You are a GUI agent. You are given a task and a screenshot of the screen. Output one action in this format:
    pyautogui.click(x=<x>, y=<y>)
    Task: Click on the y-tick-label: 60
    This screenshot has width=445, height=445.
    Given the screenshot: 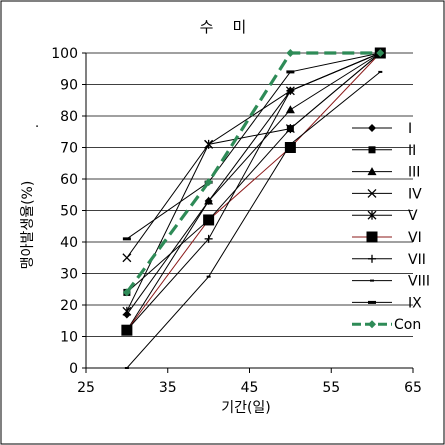 What is the action you would take?
    pyautogui.click(x=69, y=180)
    